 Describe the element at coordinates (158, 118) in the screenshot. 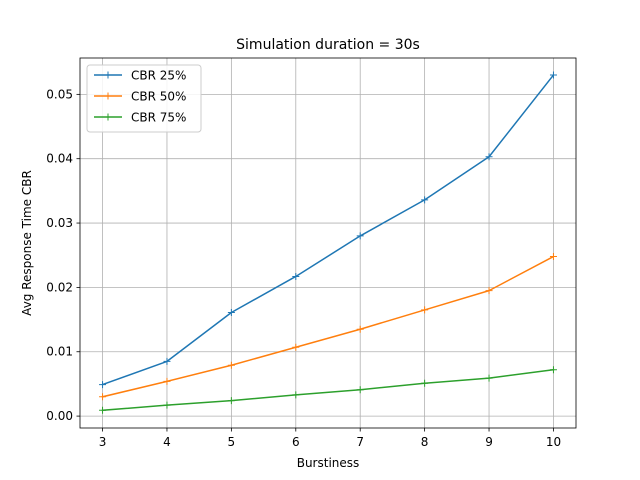

I see `legend-label: CBR 75%` at that location.